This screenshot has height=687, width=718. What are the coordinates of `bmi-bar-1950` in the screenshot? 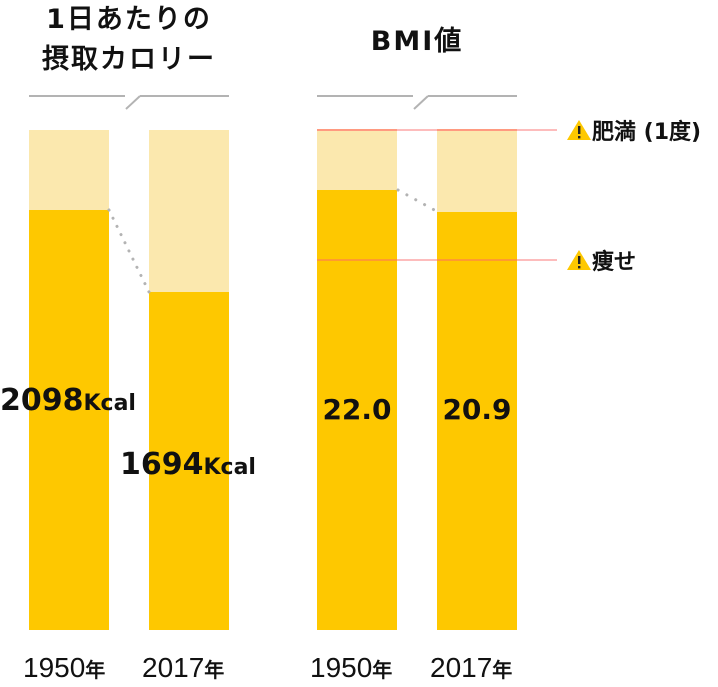 It's located at (357, 410).